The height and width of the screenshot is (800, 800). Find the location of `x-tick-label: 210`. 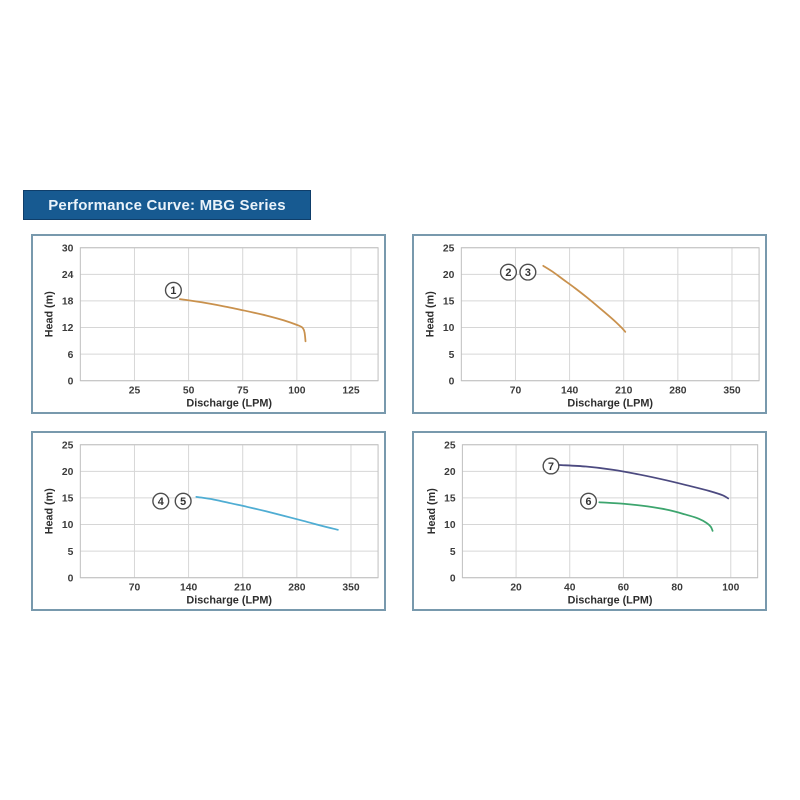

x-tick-label: 210 is located at coordinates (624, 390).